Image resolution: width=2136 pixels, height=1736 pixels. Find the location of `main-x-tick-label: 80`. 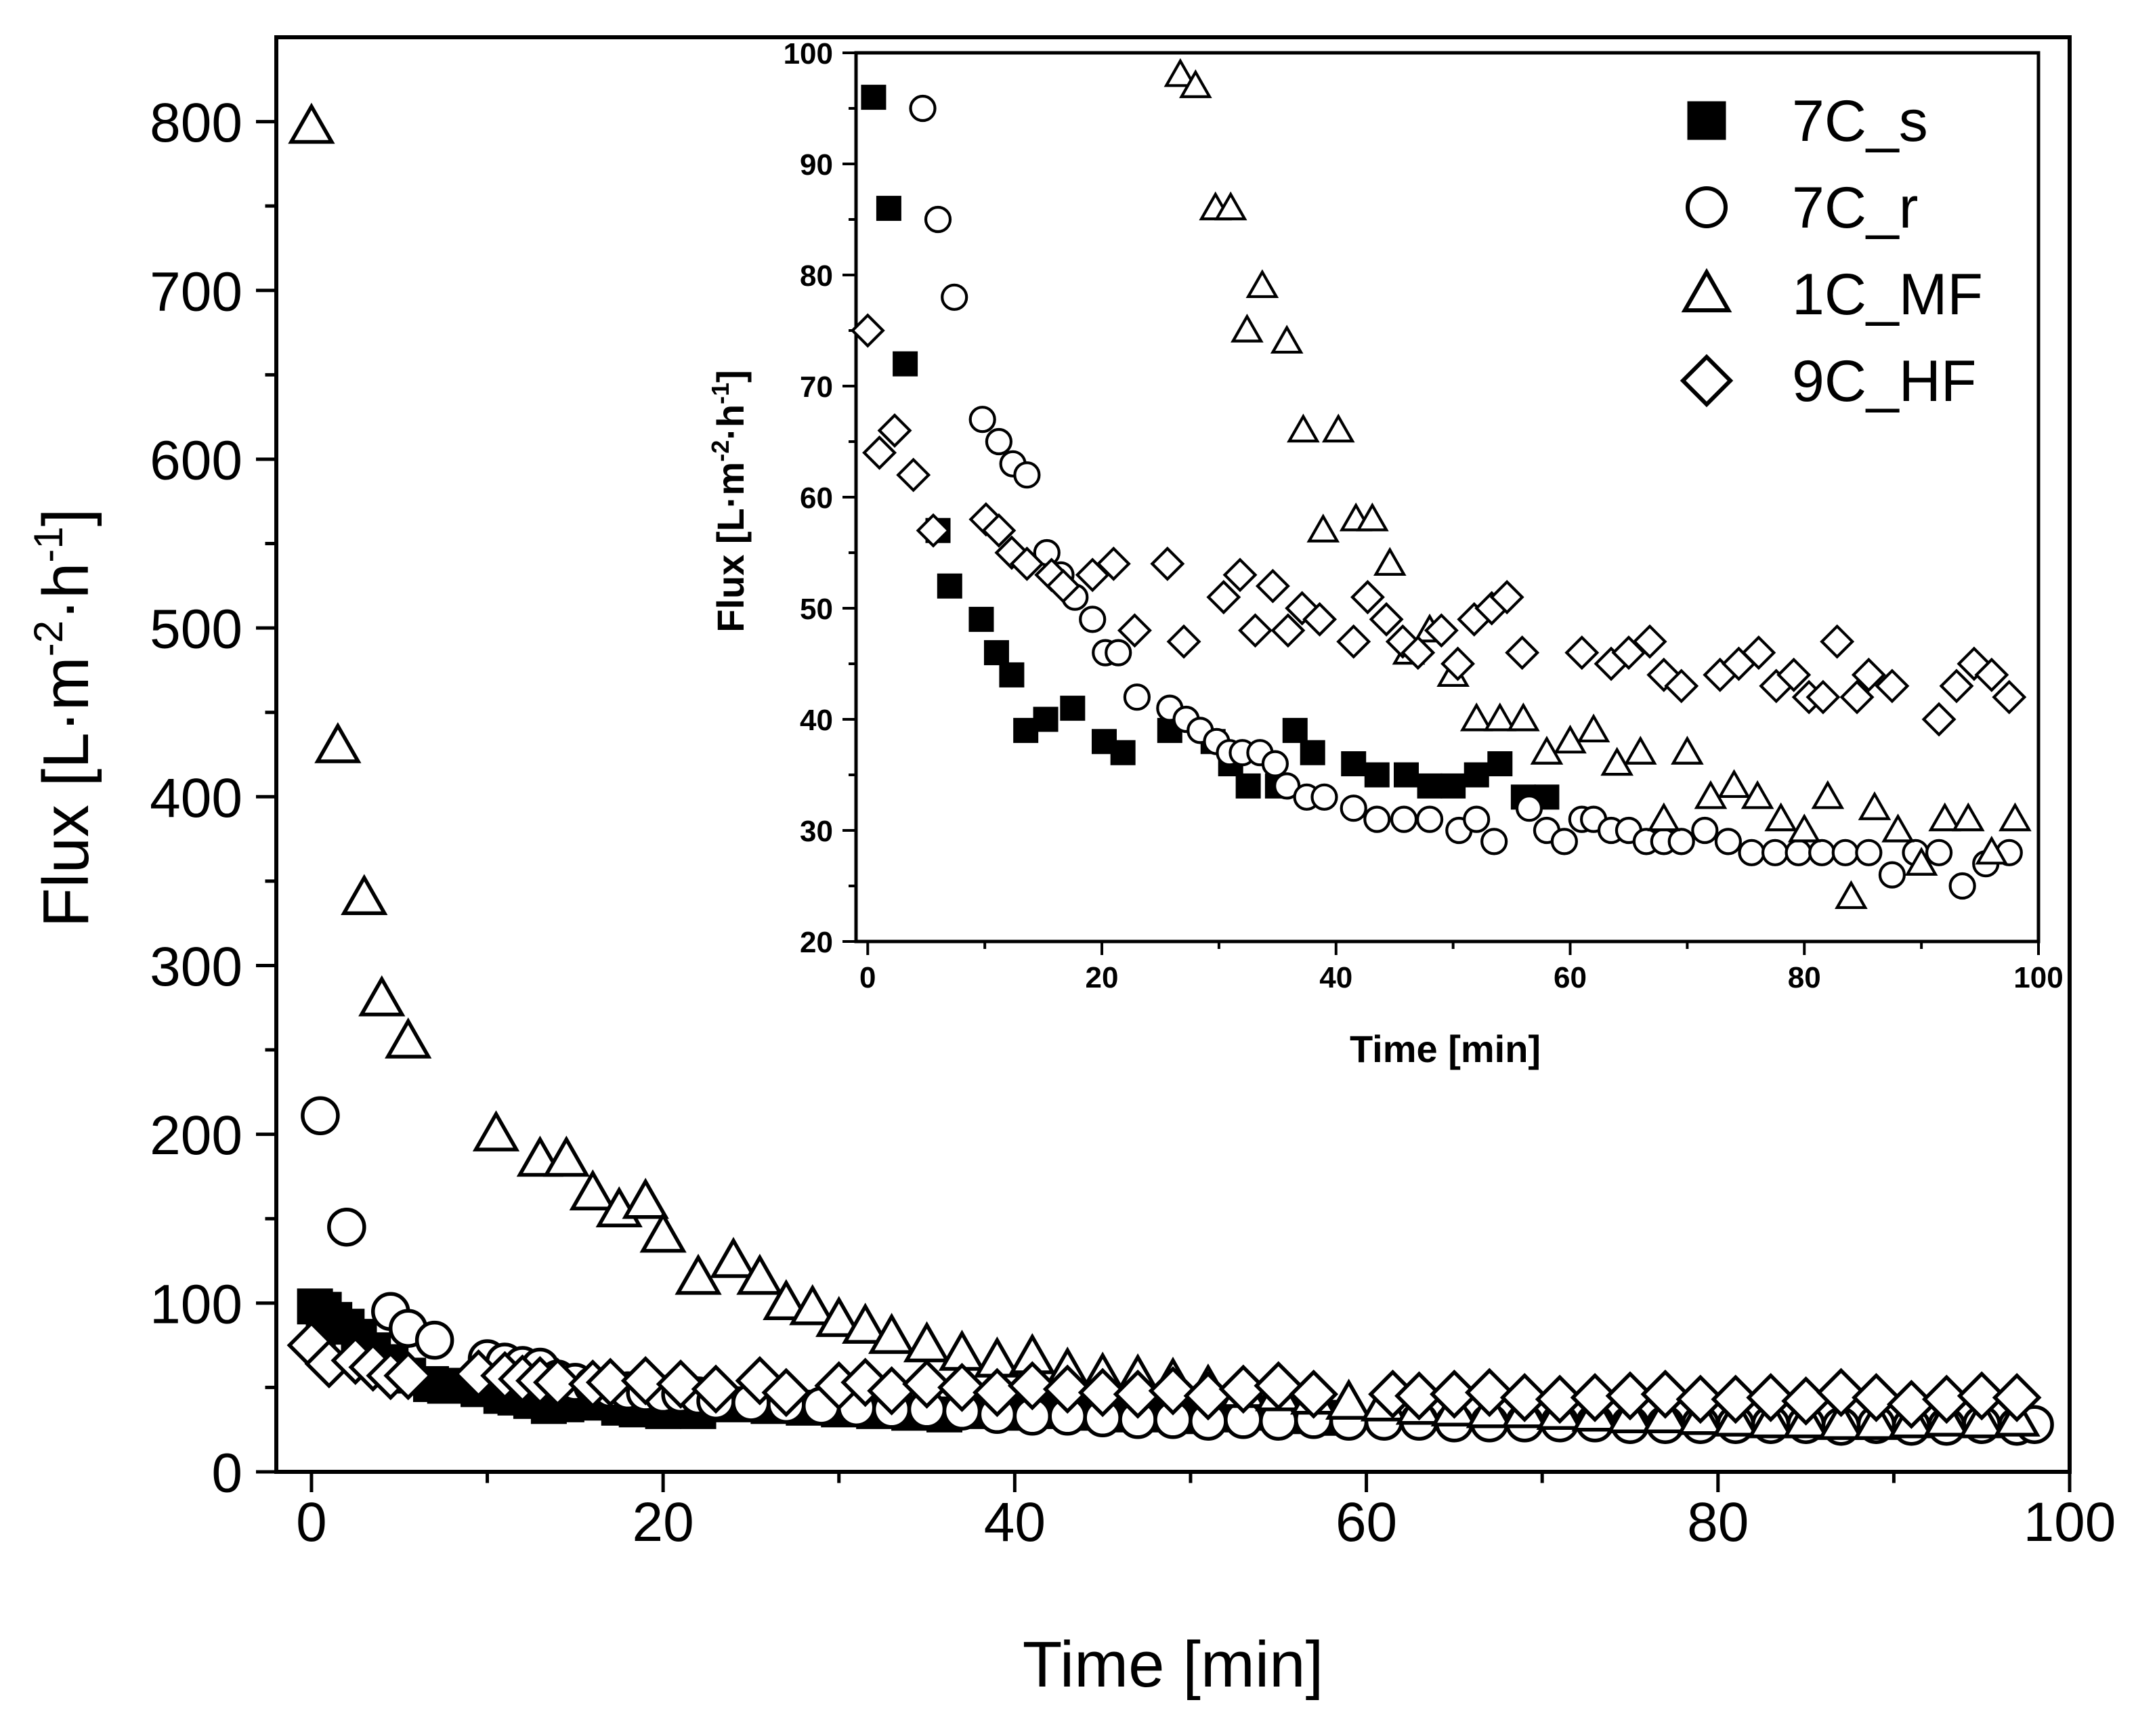

main-x-tick-label: 80 is located at coordinates (1718, 1522).